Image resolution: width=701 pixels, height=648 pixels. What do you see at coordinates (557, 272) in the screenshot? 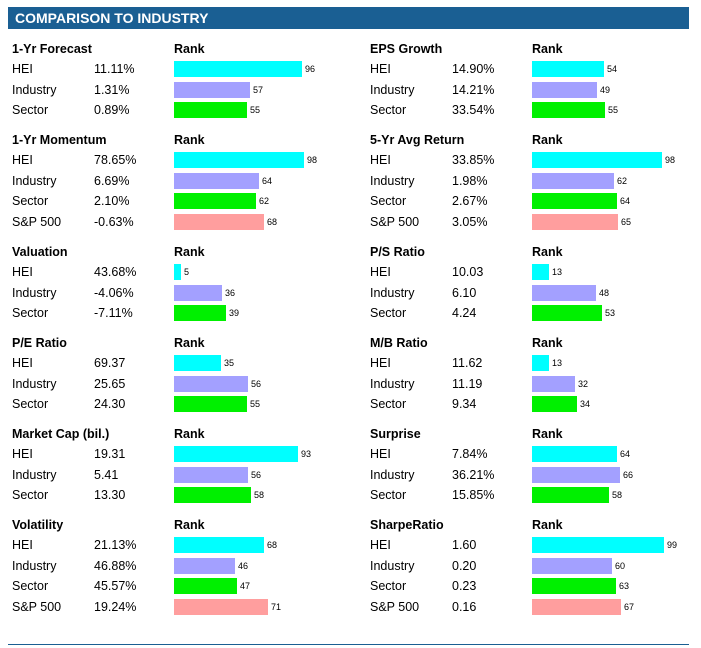
I see `rank-value: 13` at bounding box center [557, 272].